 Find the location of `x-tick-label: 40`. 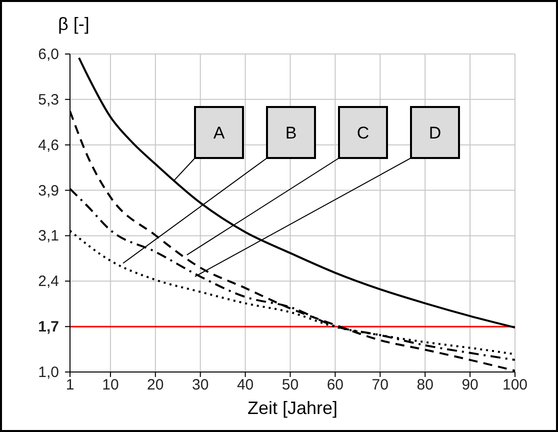

x-tick-label: 40 is located at coordinates (245, 385).